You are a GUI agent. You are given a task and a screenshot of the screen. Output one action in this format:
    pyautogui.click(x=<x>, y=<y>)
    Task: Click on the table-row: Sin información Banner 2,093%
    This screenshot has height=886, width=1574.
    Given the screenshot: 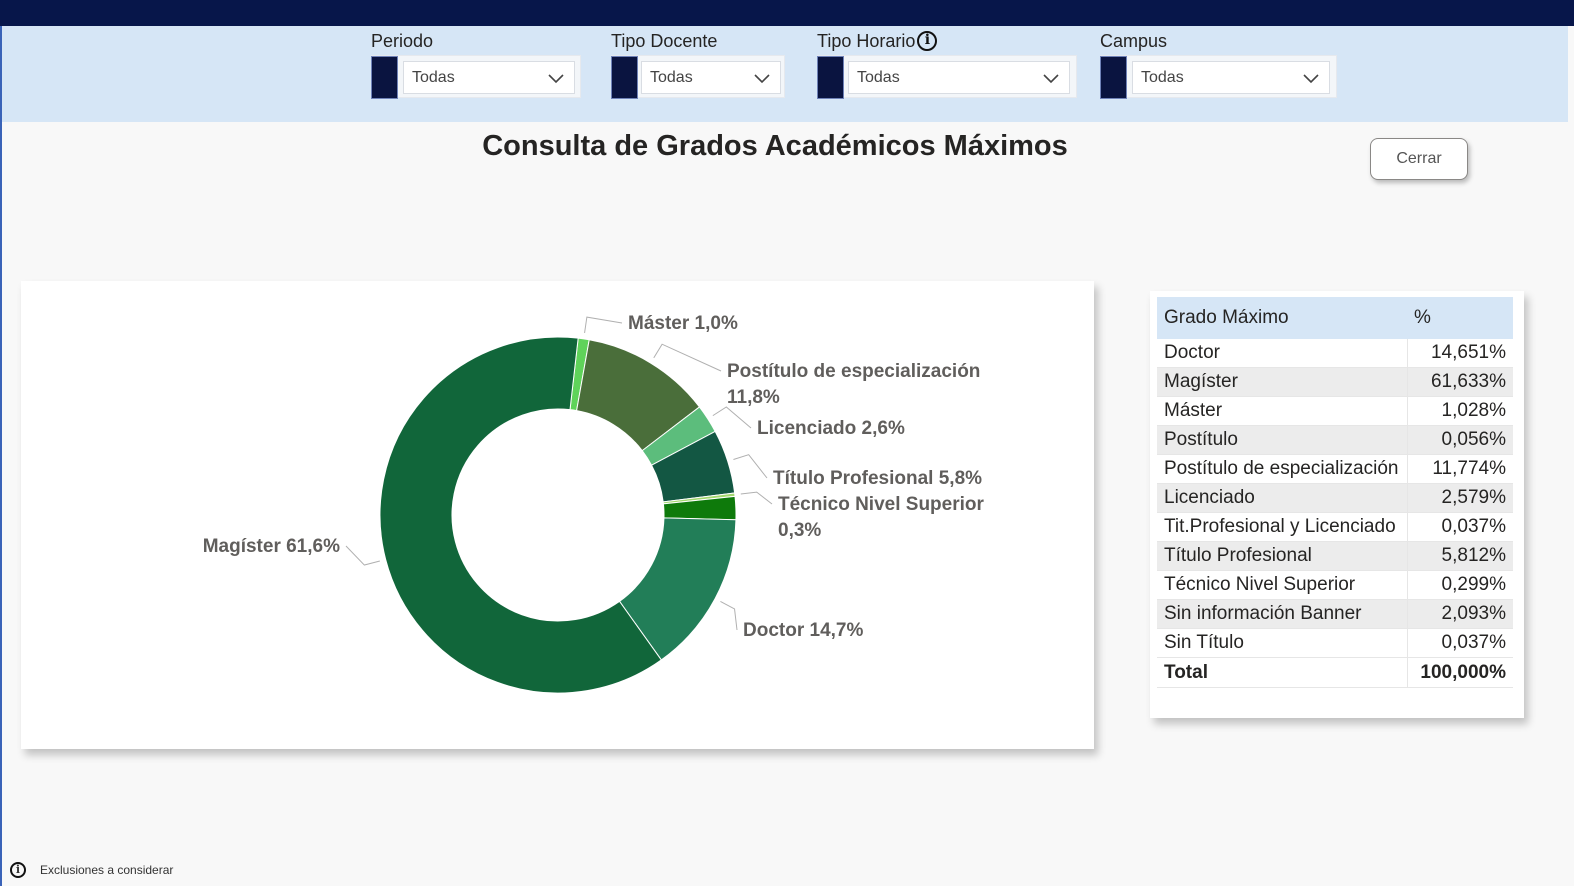 What is the action you would take?
    pyautogui.click(x=1335, y=614)
    